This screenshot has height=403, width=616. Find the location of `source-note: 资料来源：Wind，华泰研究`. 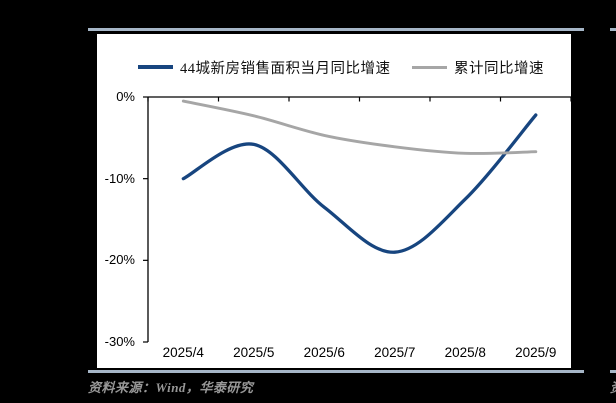

source-note: 资料来源：Wind，华泰研究 is located at coordinates (171, 387).